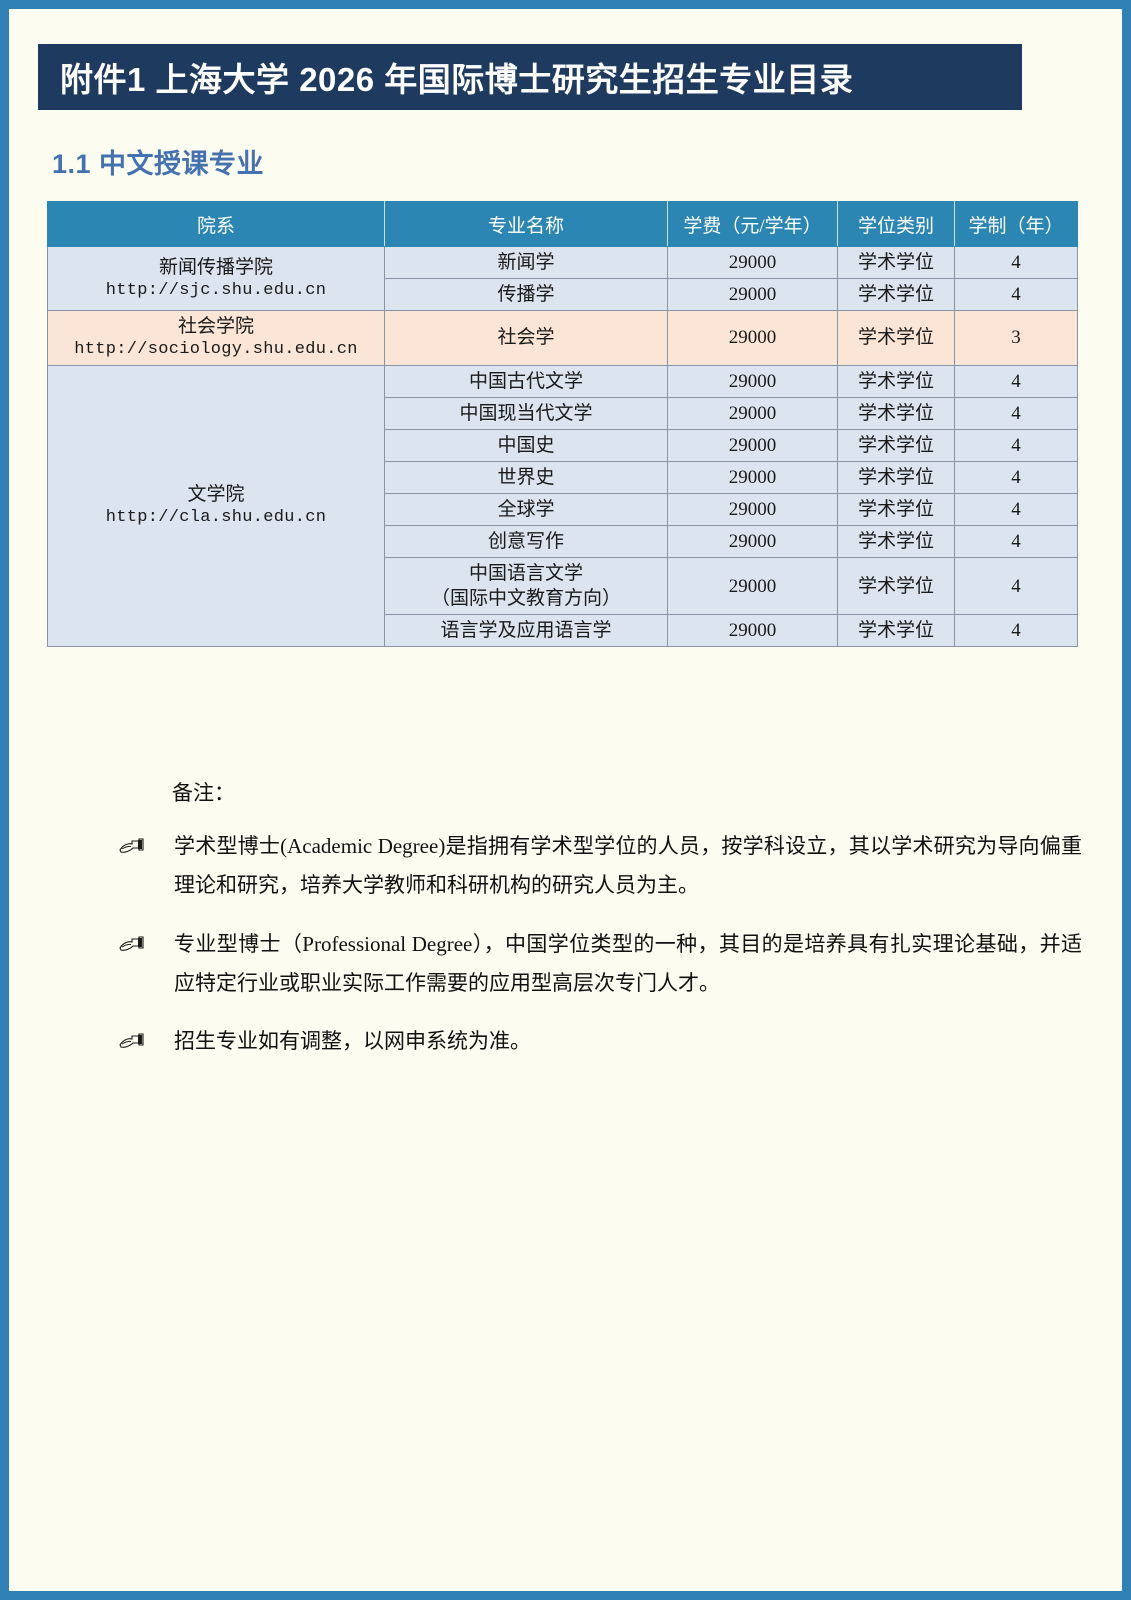 This screenshot has height=1600, width=1131. What do you see at coordinates (216, 278) in the screenshot?
I see `cell-department: 新闻传播学院 http://sjc.shu.edu.cn` at bounding box center [216, 278].